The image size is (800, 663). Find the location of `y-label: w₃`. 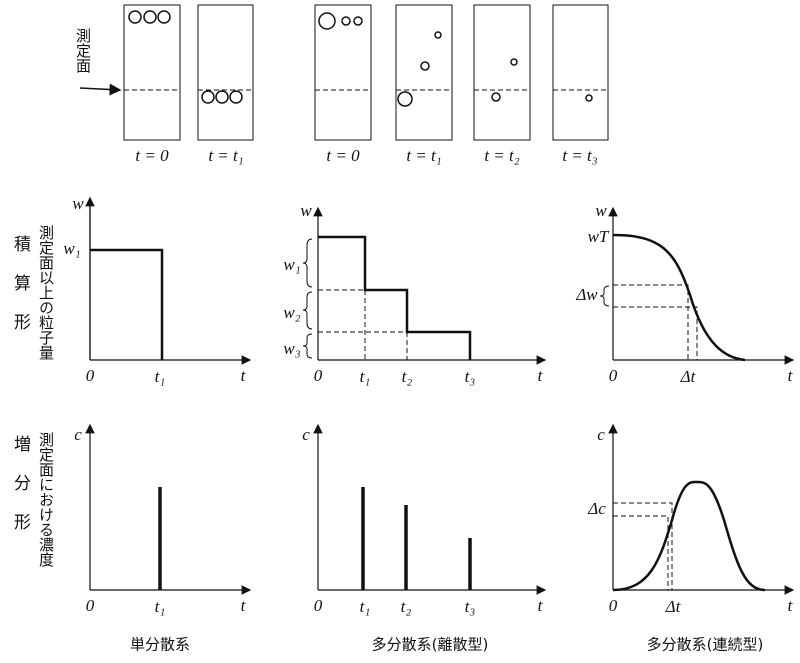

y-label: w₃ is located at coordinates (291, 348).